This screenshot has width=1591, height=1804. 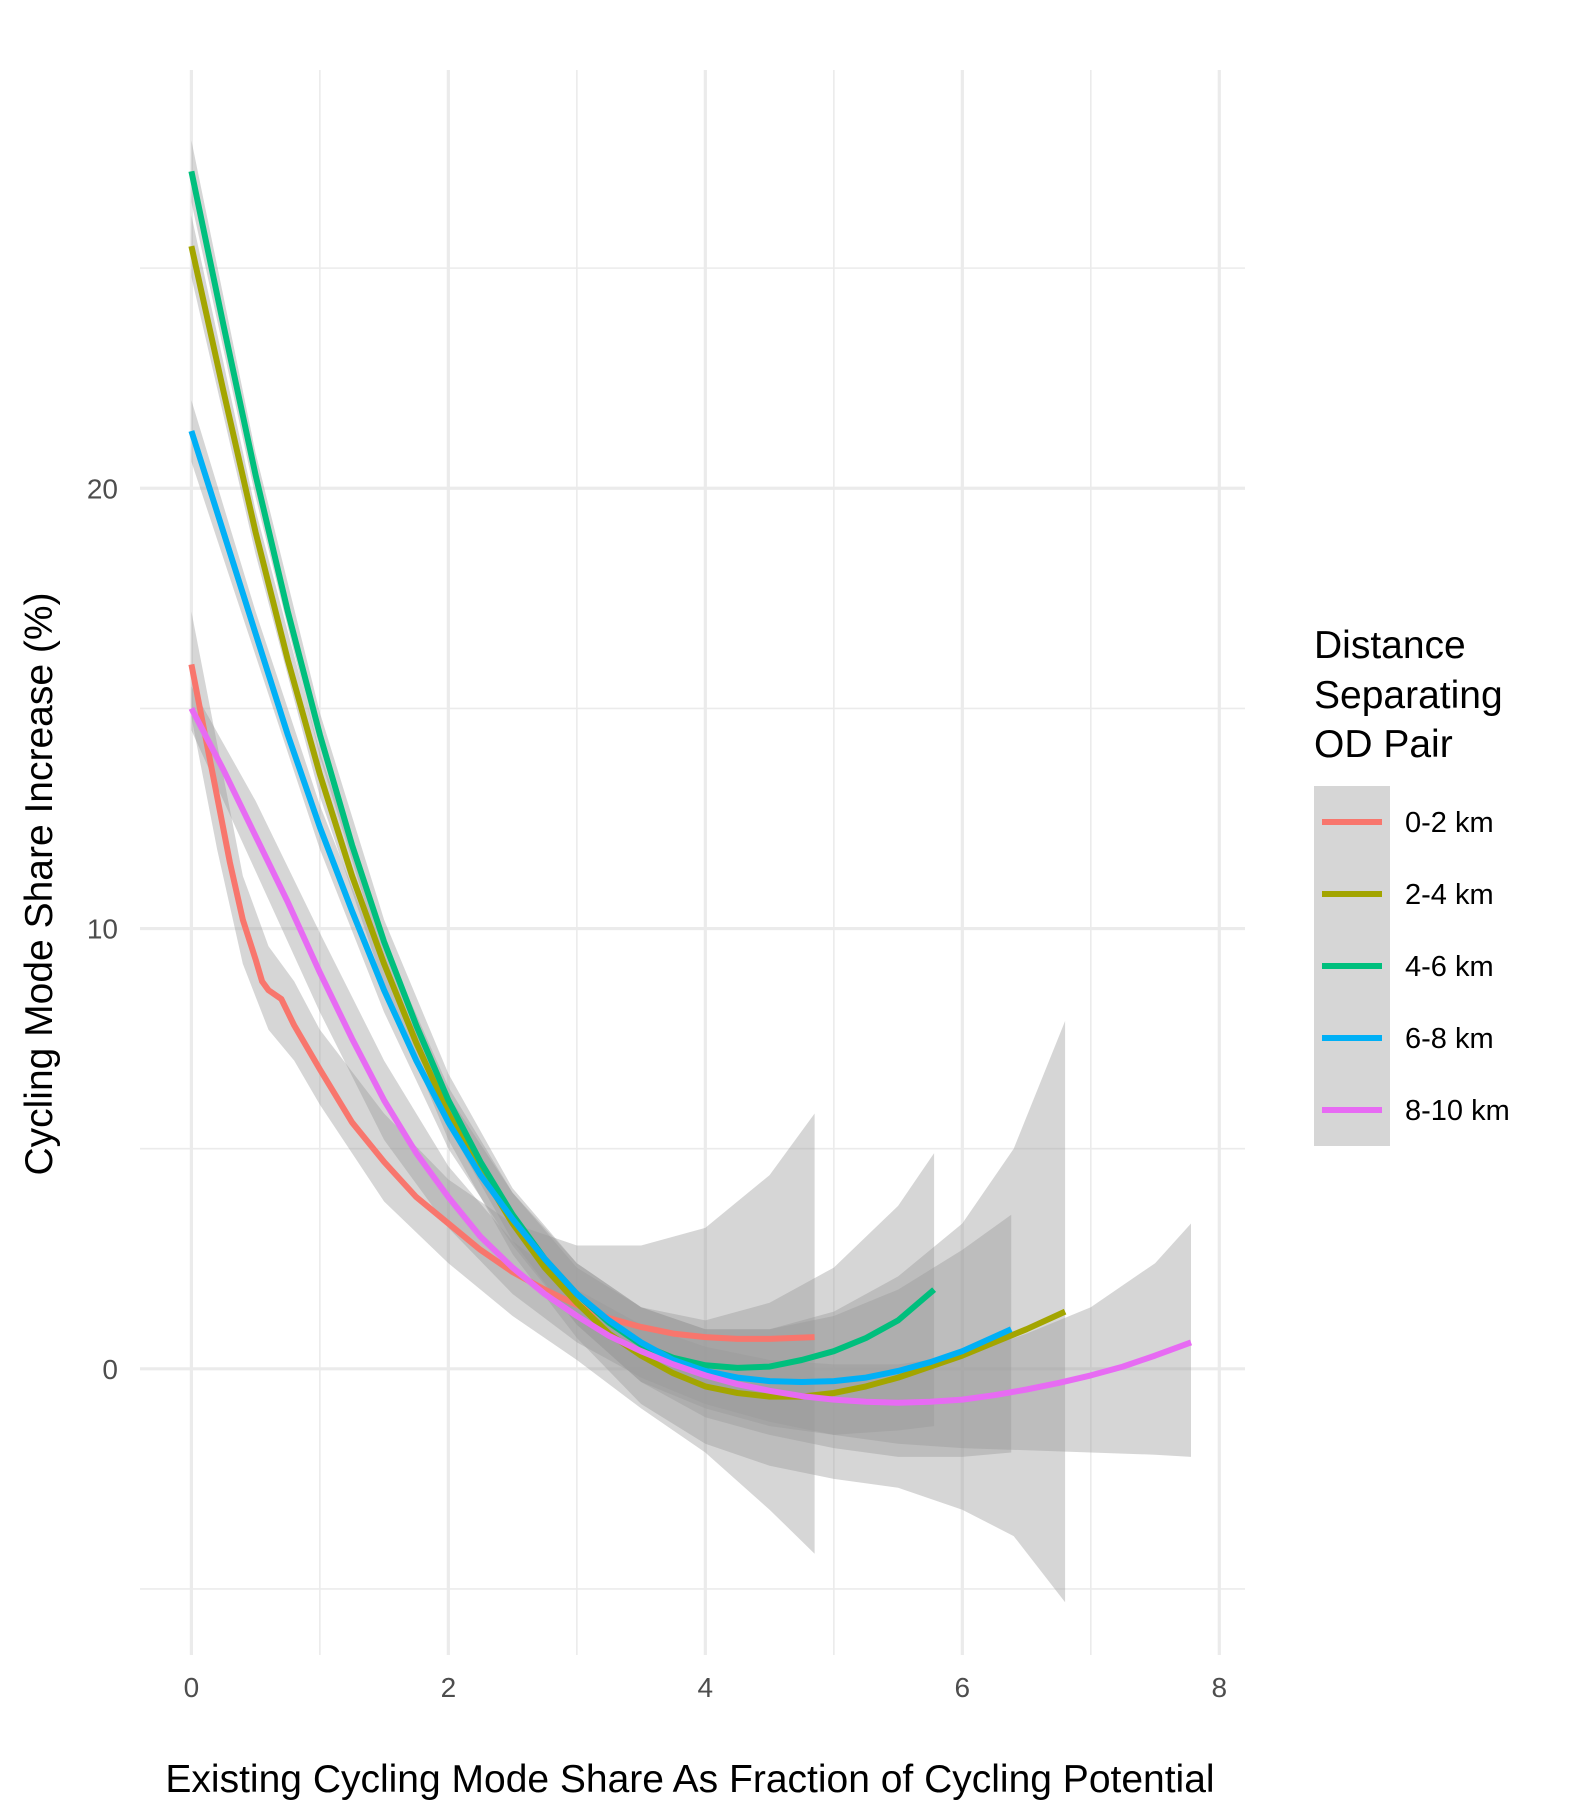 I want to click on x-axis-ticks: 0 2 4 6 8, so click(x=705, y=1687).